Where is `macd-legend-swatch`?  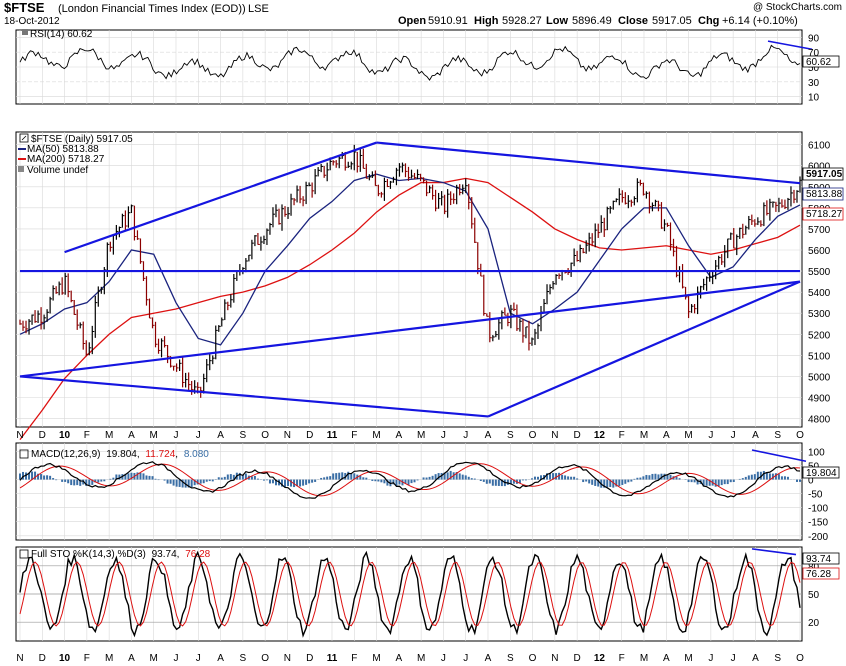 macd-legend-swatch is located at coordinates (24, 454).